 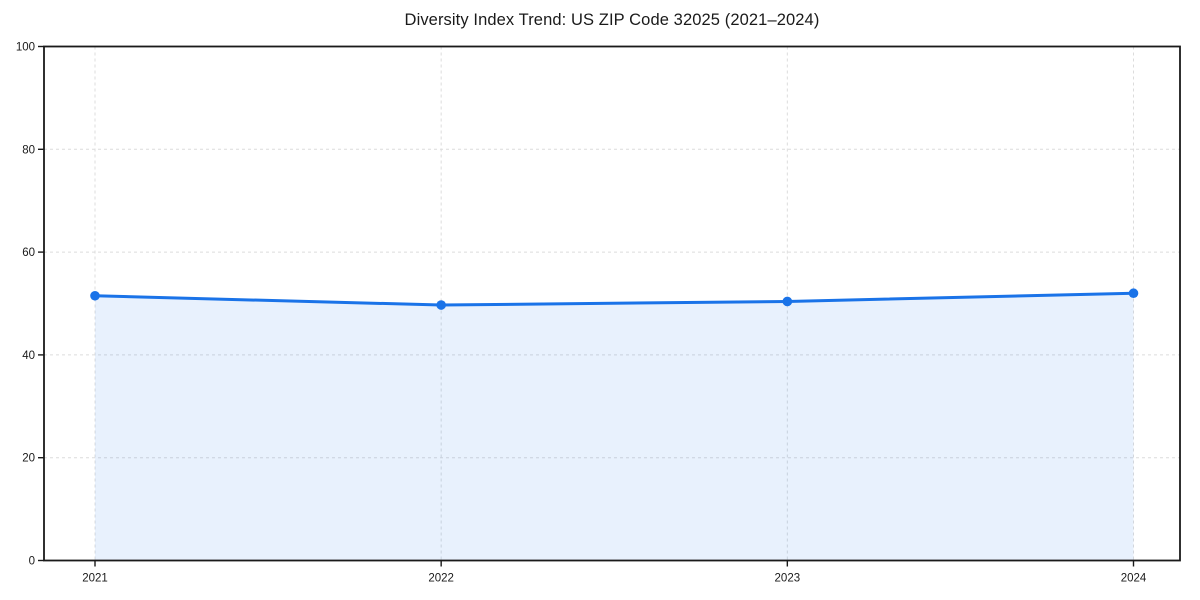 What do you see at coordinates (95, 579) in the screenshot?
I see `x-tick-label-2021: 2021` at bounding box center [95, 579].